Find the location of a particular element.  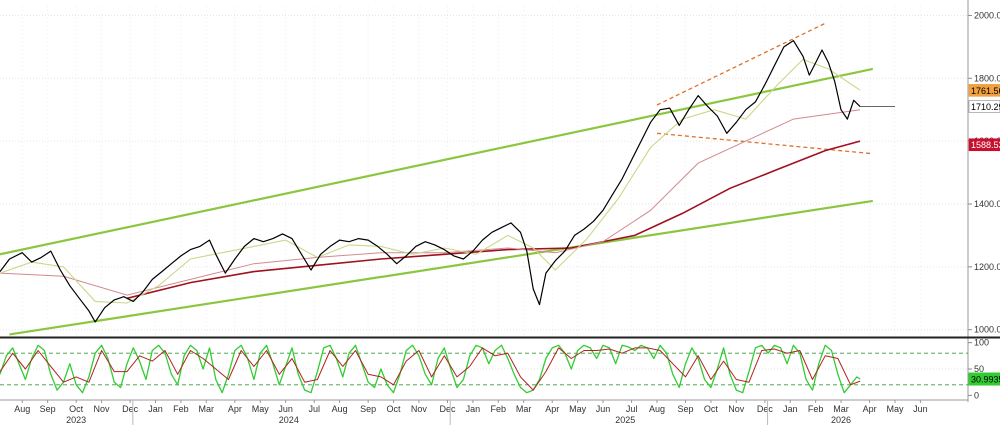

stoch-tags: 30.9935 is located at coordinates (984, 379).